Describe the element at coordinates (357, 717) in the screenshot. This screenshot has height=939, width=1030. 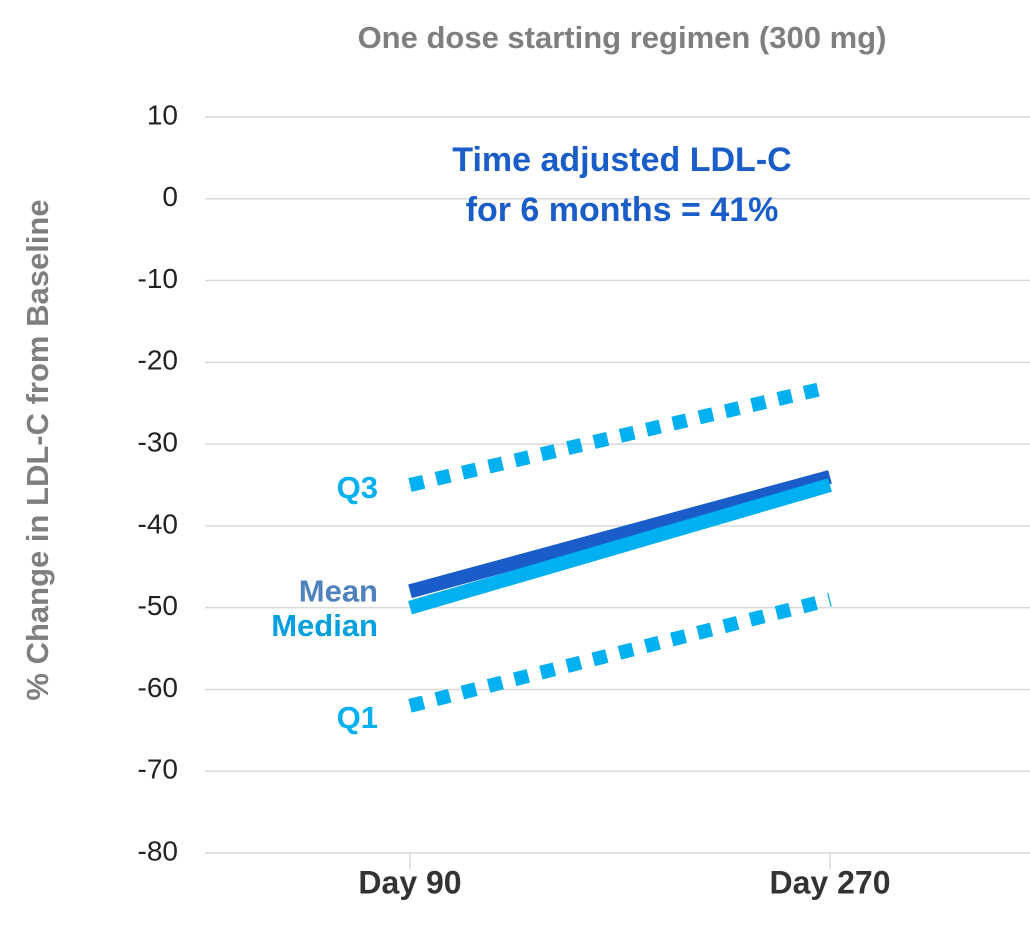
I see `series-label: Q1` at that location.